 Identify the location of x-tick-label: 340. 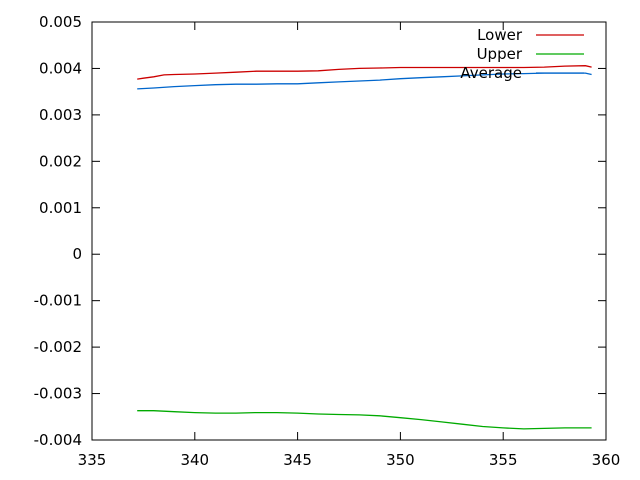
(194, 460).